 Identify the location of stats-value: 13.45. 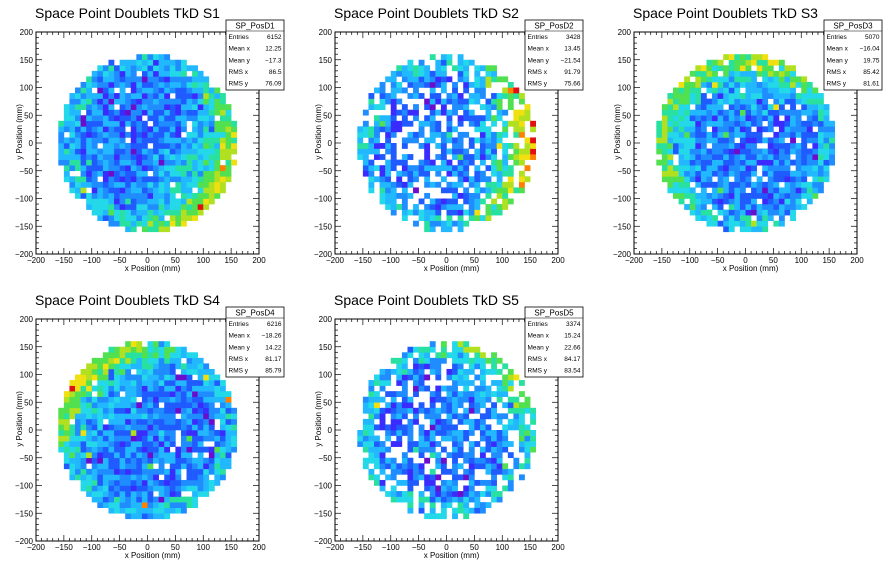
(572, 49).